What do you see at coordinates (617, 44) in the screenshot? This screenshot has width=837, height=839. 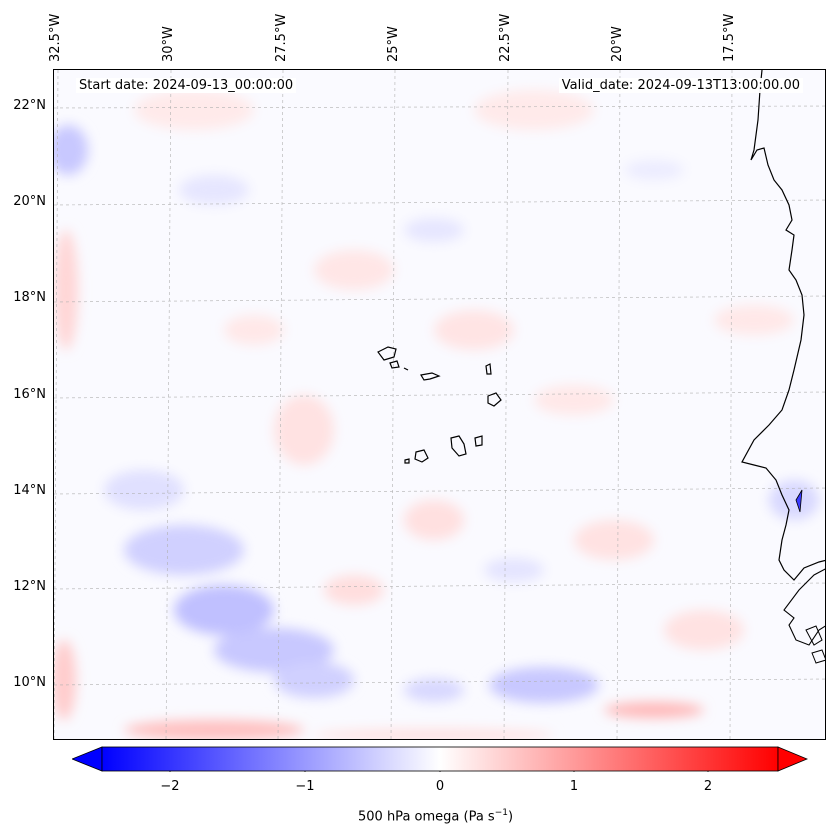 I see `longitude-label: 20°W` at bounding box center [617, 44].